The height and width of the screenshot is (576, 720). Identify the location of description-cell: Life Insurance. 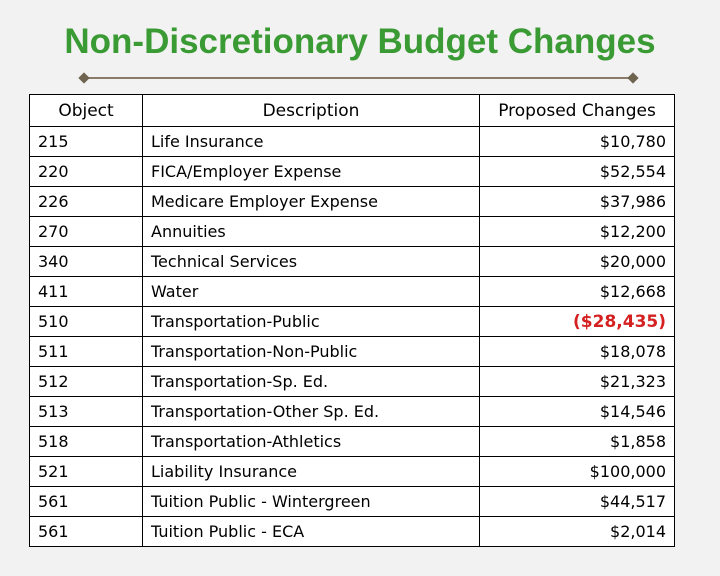
(311, 141).